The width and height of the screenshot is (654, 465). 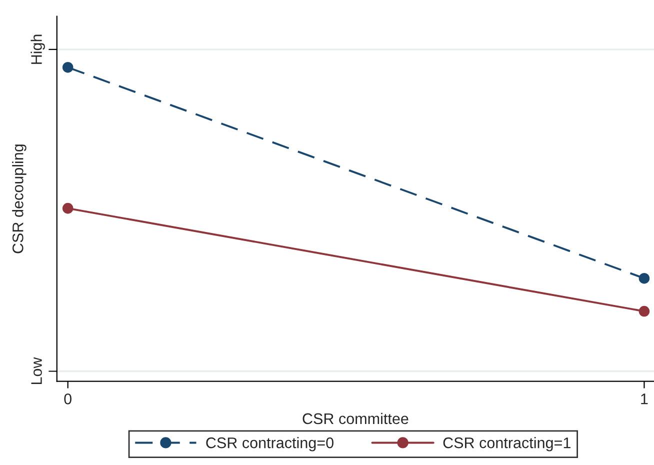 What do you see at coordinates (644, 399) in the screenshot?
I see `x-tick-label: 1` at bounding box center [644, 399].